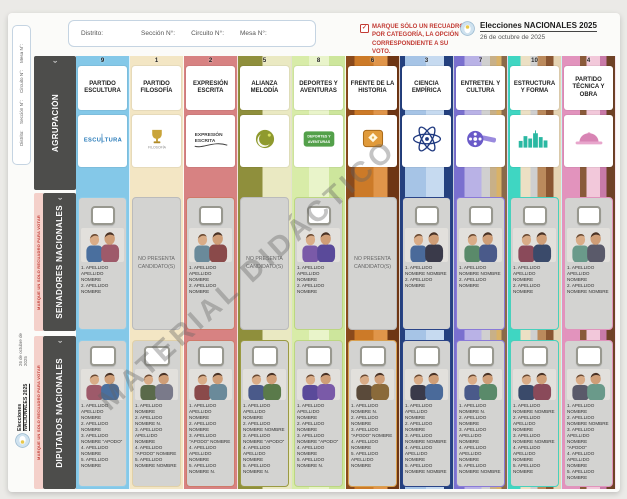 The width and height of the screenshot is (627, 499). What do you see at coordinates (532, 138) in the screenshot?
I see `city-skyline-icon` at bounding box center [532, 138].